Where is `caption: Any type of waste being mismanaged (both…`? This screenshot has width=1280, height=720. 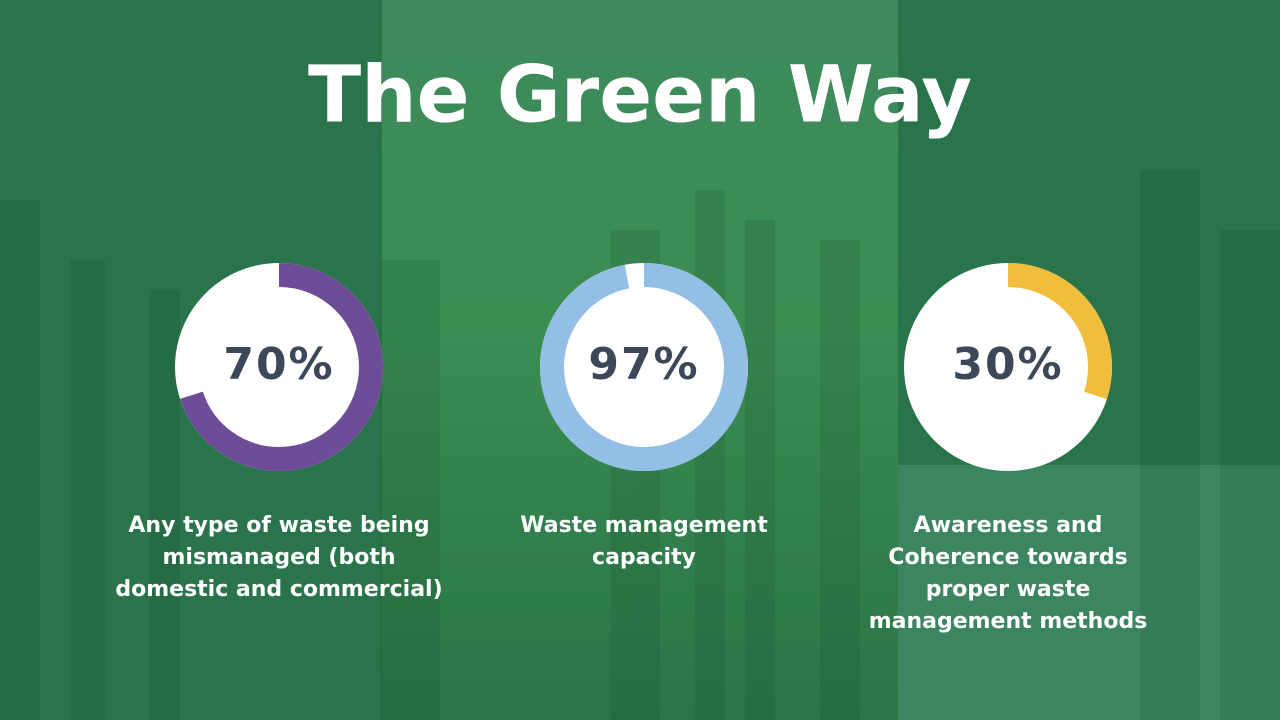 caption: Any type of waste being mismanaged (both… is located at coordinates (279, 557).